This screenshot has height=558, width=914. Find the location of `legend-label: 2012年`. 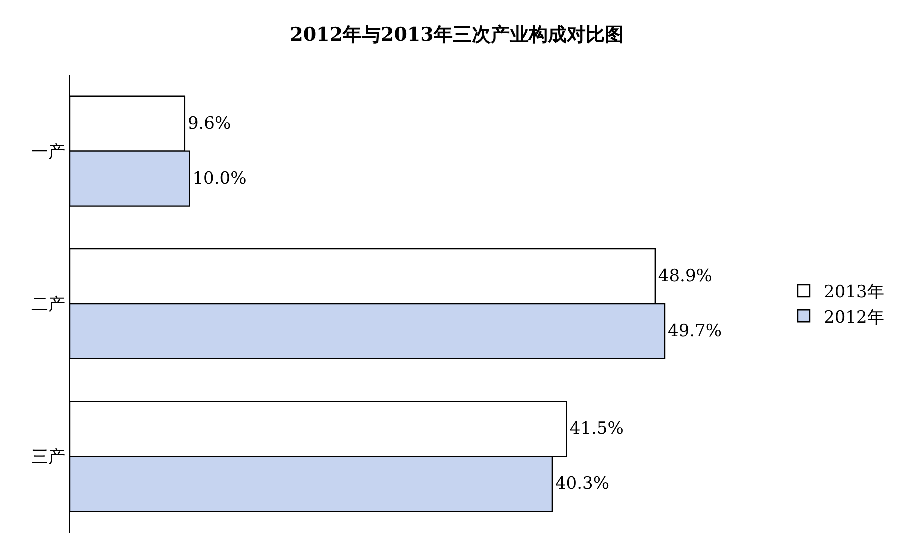

legend-label: 2012年 is located at coordinates (854, 318).